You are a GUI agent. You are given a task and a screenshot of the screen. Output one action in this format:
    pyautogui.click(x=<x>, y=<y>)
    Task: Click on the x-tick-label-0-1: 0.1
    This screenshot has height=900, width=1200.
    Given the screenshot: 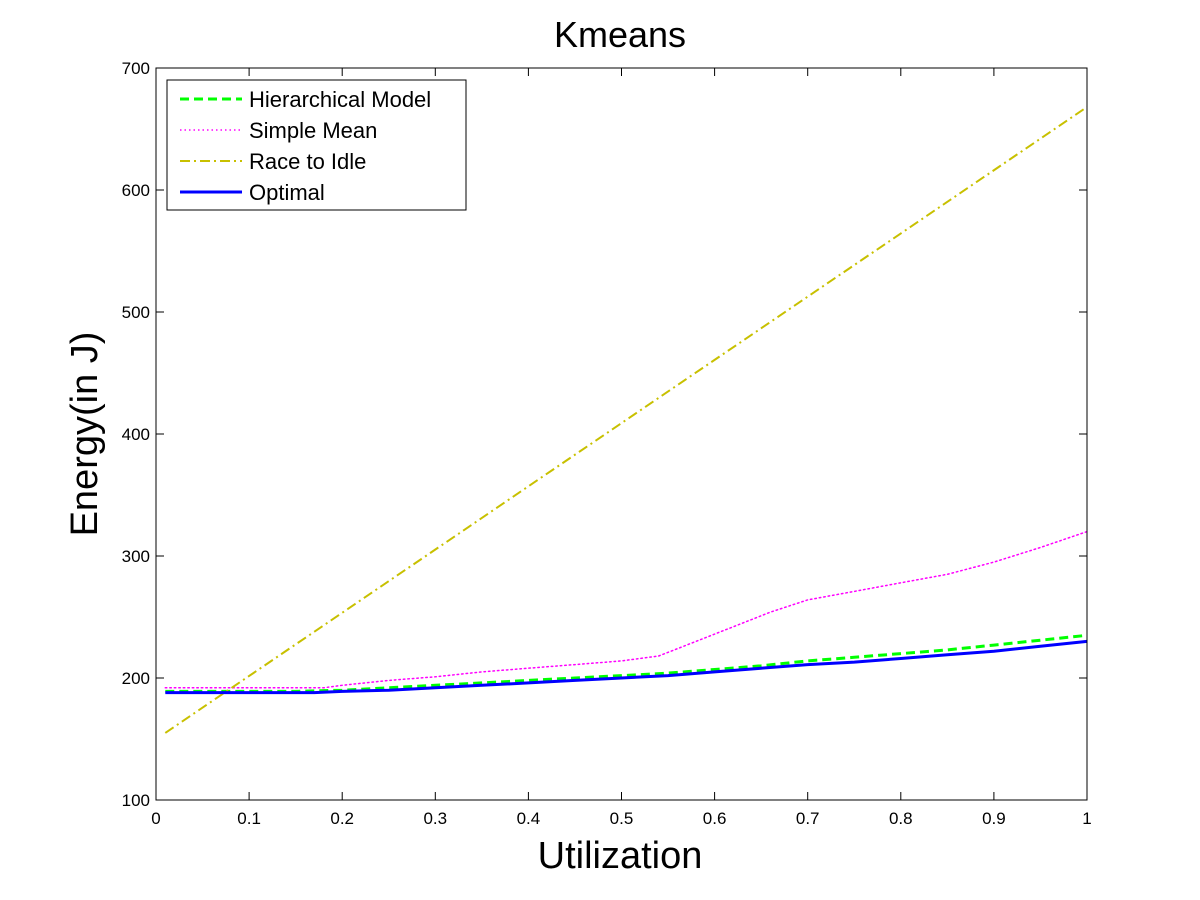 What is the action you would take?
    pyautogui.click(x=249, y=818)
    